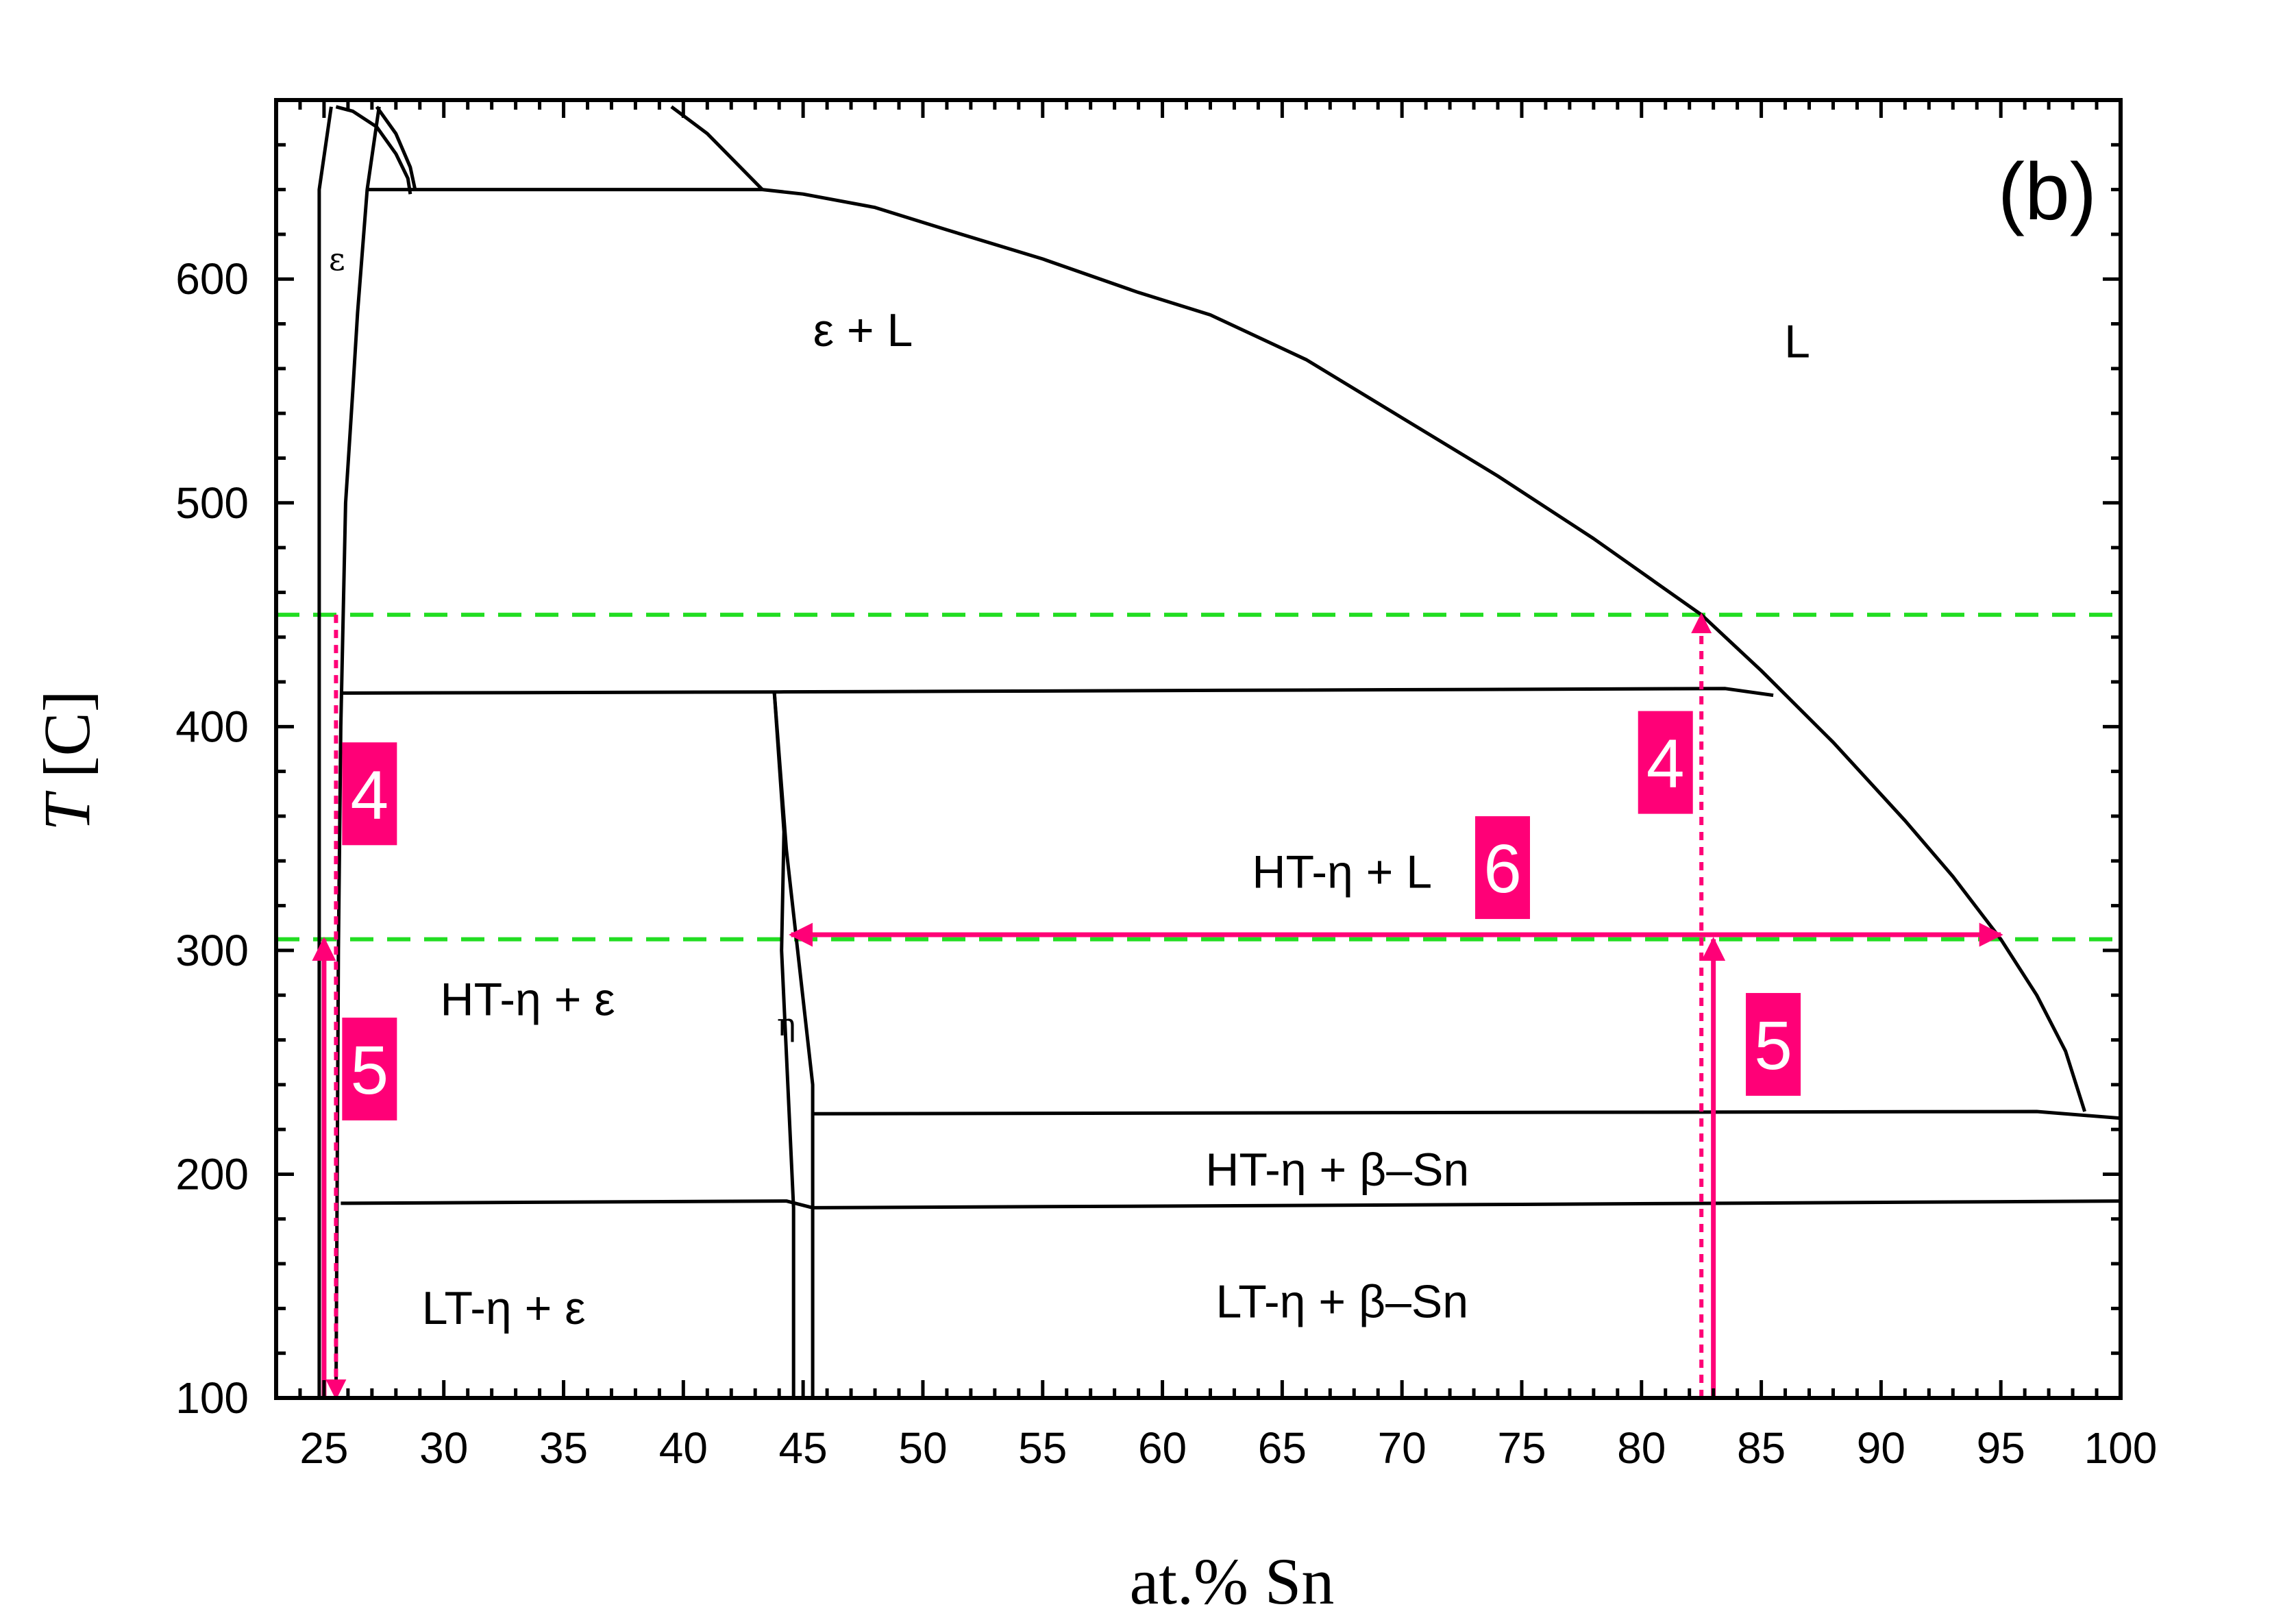 The height and width of the screenshot is (1620, 2296). I want to click on y-axis-title-italic: T, so click(66, 810).